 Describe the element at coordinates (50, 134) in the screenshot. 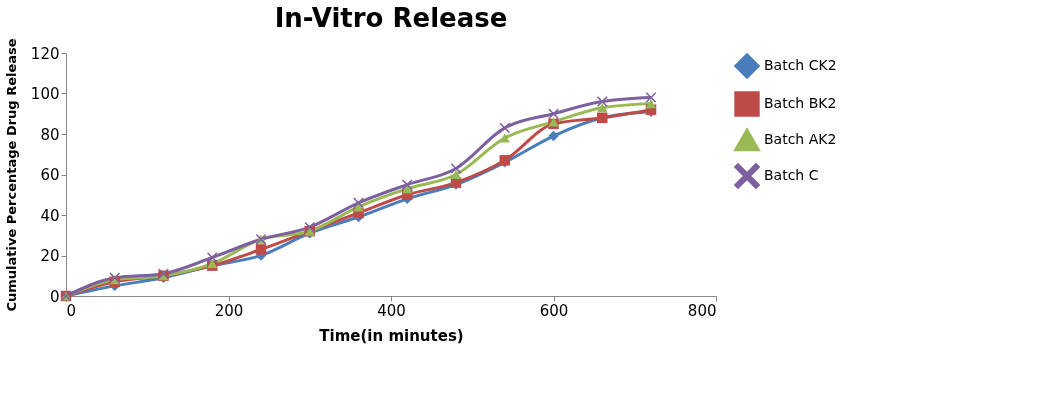

I see `y-tick-label: 80` at that location.